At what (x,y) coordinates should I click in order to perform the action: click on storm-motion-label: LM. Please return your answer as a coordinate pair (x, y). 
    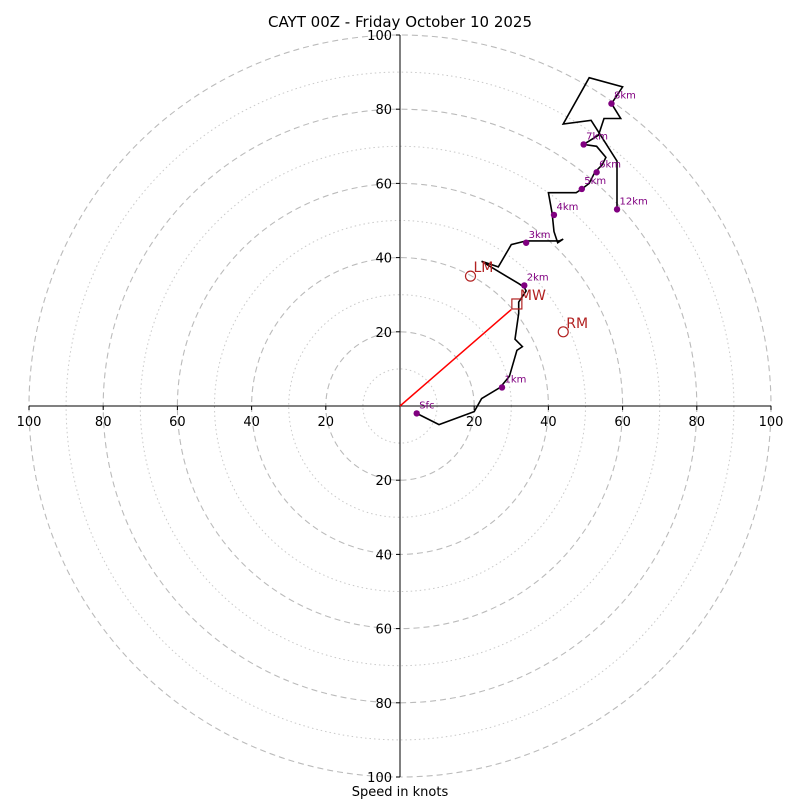
    Looking at the image, I should click on (483, 268).